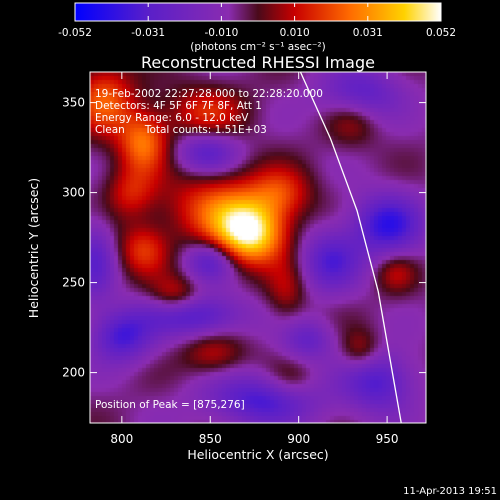  What do you see at coordinates (210, 439) in the screenshot?
I see `x-tick-label: 850` at bounding box center [210, 439].